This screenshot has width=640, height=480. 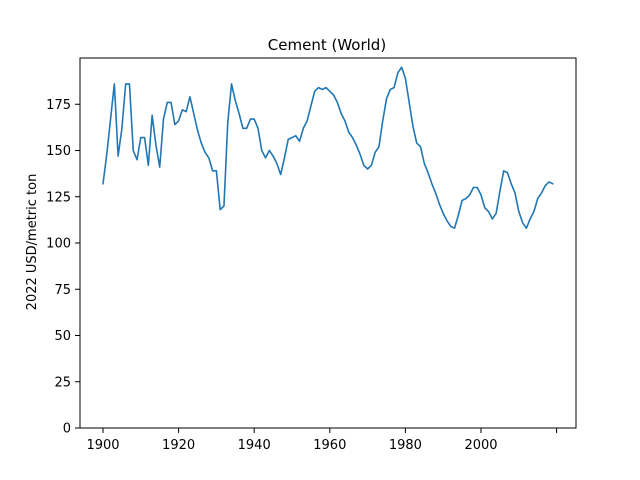 I want to click on x-tick-label: 1980, so click(x=405, y=445).